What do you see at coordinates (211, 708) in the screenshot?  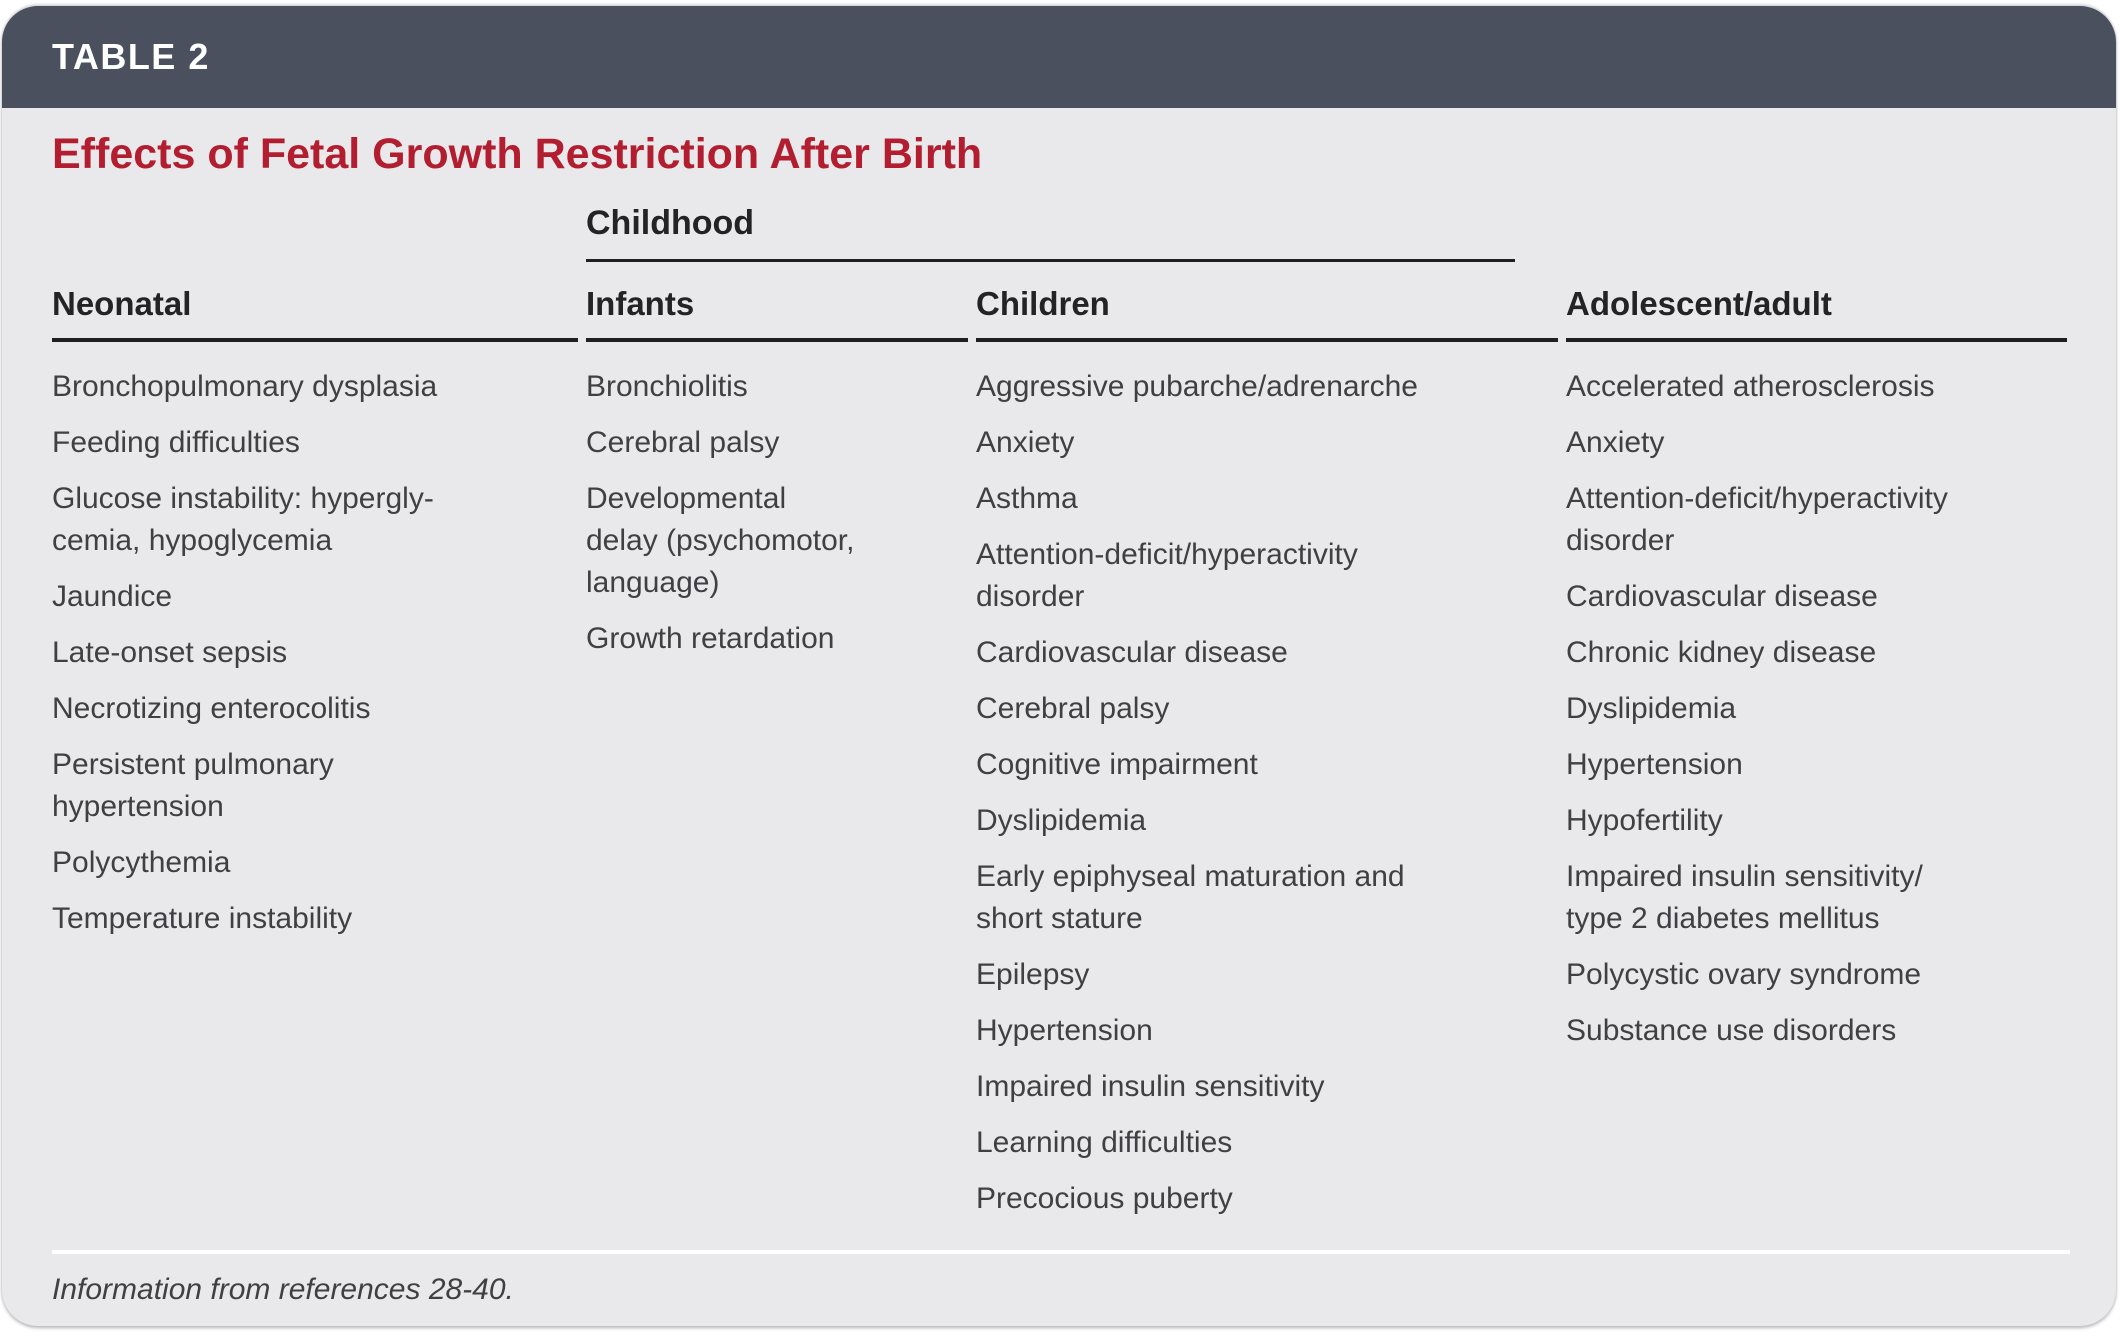 I see `list-item: Necrotizing enterocolitis` at bounding box center [211, 708].